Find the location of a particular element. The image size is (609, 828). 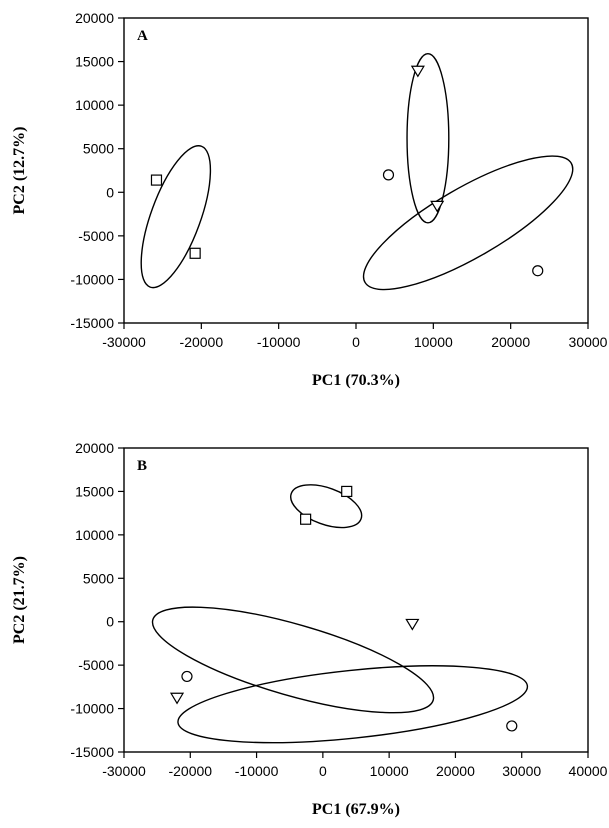

panel-letter: B is located at coordinates (142, 466).